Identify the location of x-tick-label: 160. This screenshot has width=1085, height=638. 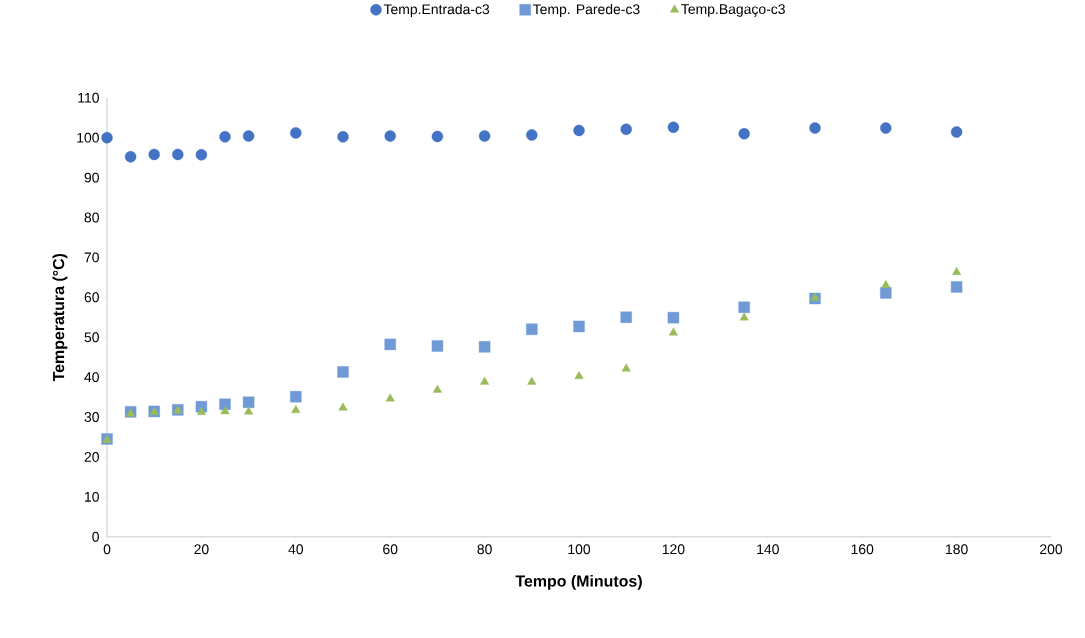
(862, 549).